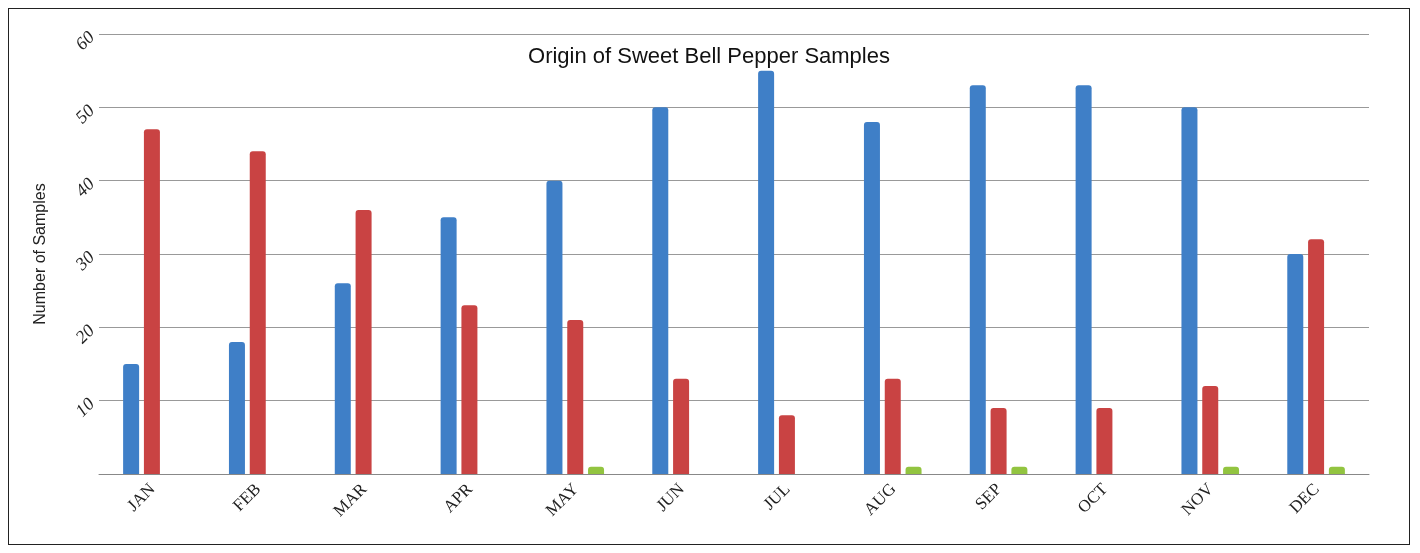 This screenshot has height=553, width=1420. What do you see at coordinates (776, 496) in the screenshot?
I see `x-tick-label: JUL` at bounding box center [776, 496].